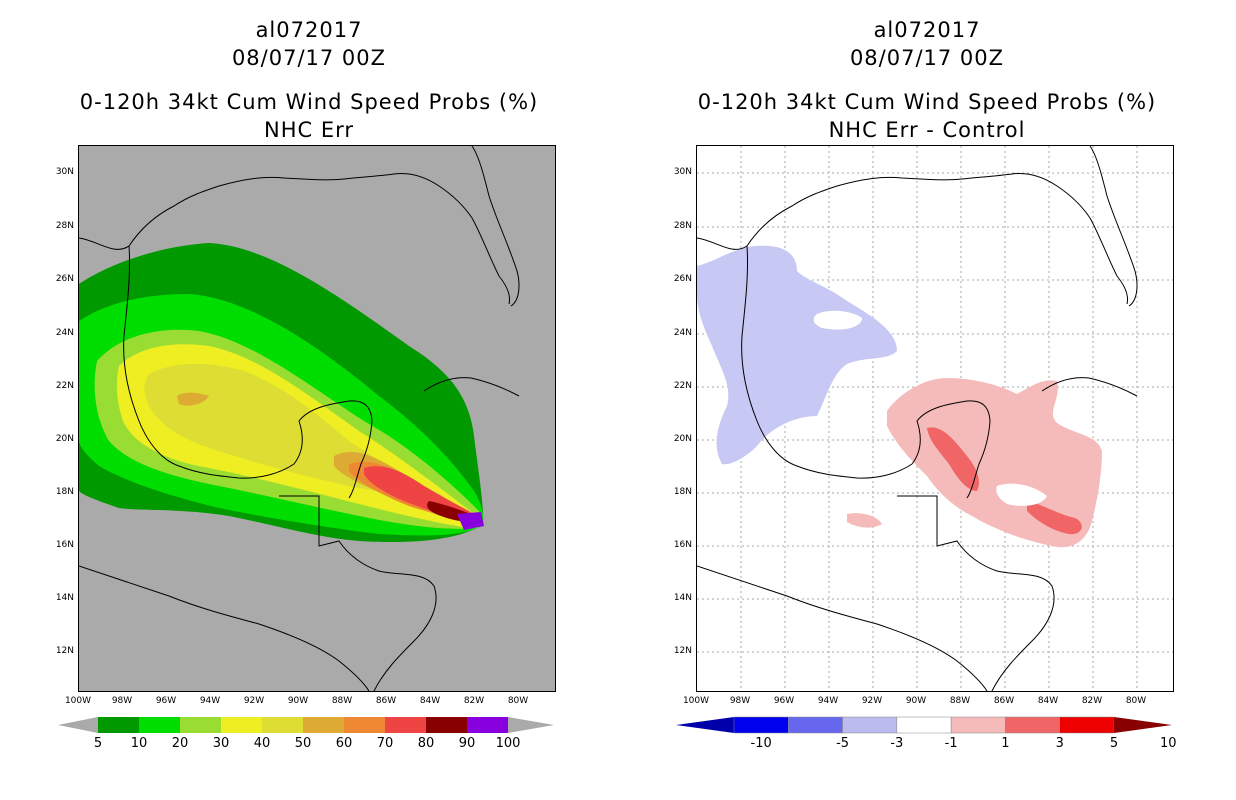 The width and height of the screenshot is (1236, 800). What do you see at coordinates (467, 743) in the screenshot?
I see `colorbar-label: 90` at bounding box center [467, 743].